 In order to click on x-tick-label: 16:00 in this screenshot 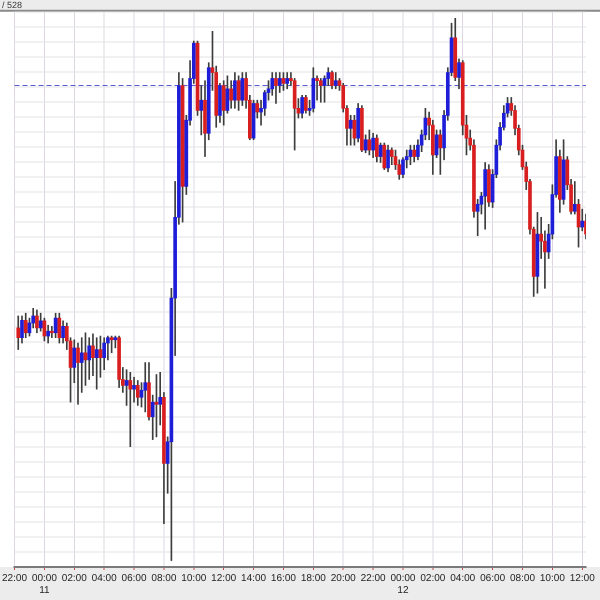, I will do `click(283, 578)`.